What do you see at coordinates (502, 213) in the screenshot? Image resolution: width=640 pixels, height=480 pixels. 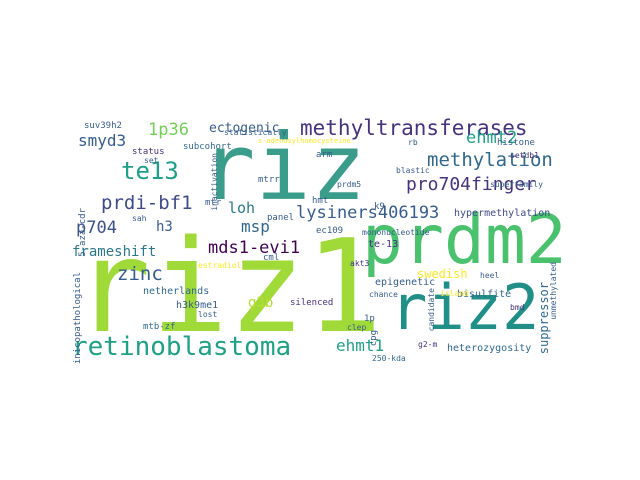 I see `word-hypermethylation: hypermethylation` at bounding box center [502, 213].